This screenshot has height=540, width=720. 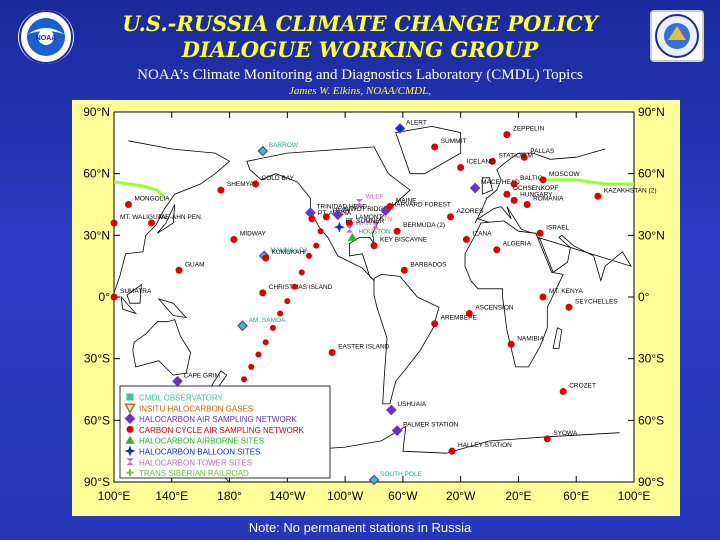 I want to click on station-bermuda-2-: BERMUDA (2), so click(x=419, y=228).